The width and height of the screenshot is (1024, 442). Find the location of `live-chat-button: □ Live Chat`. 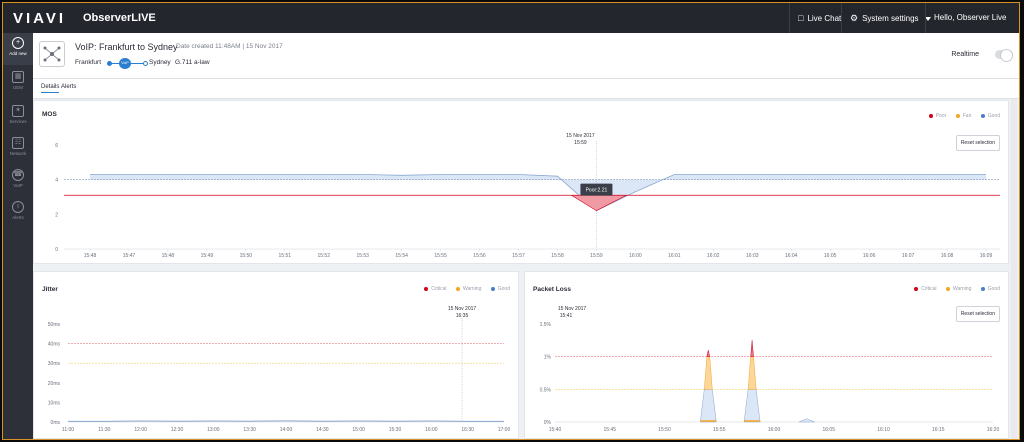

live-chat-button: □ Live Chat is located at coordinates (819, 18).